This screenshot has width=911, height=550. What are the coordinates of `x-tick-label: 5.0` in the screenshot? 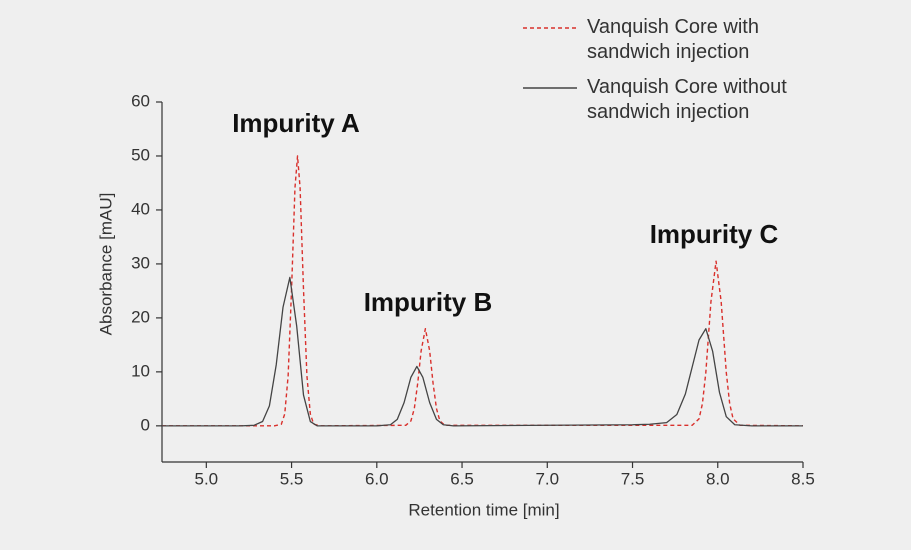 It's located at (207, 478).